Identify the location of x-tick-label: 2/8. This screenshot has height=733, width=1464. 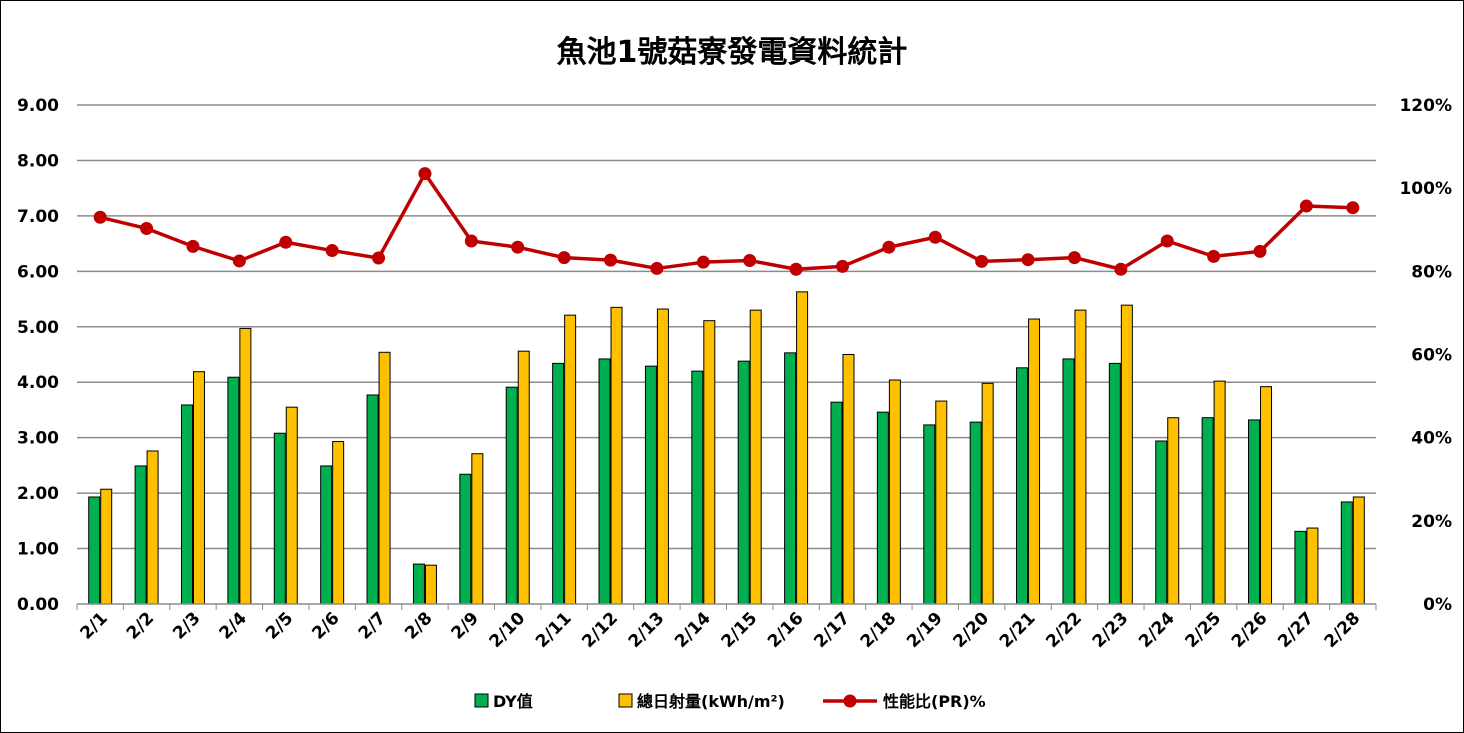
(418, 625).